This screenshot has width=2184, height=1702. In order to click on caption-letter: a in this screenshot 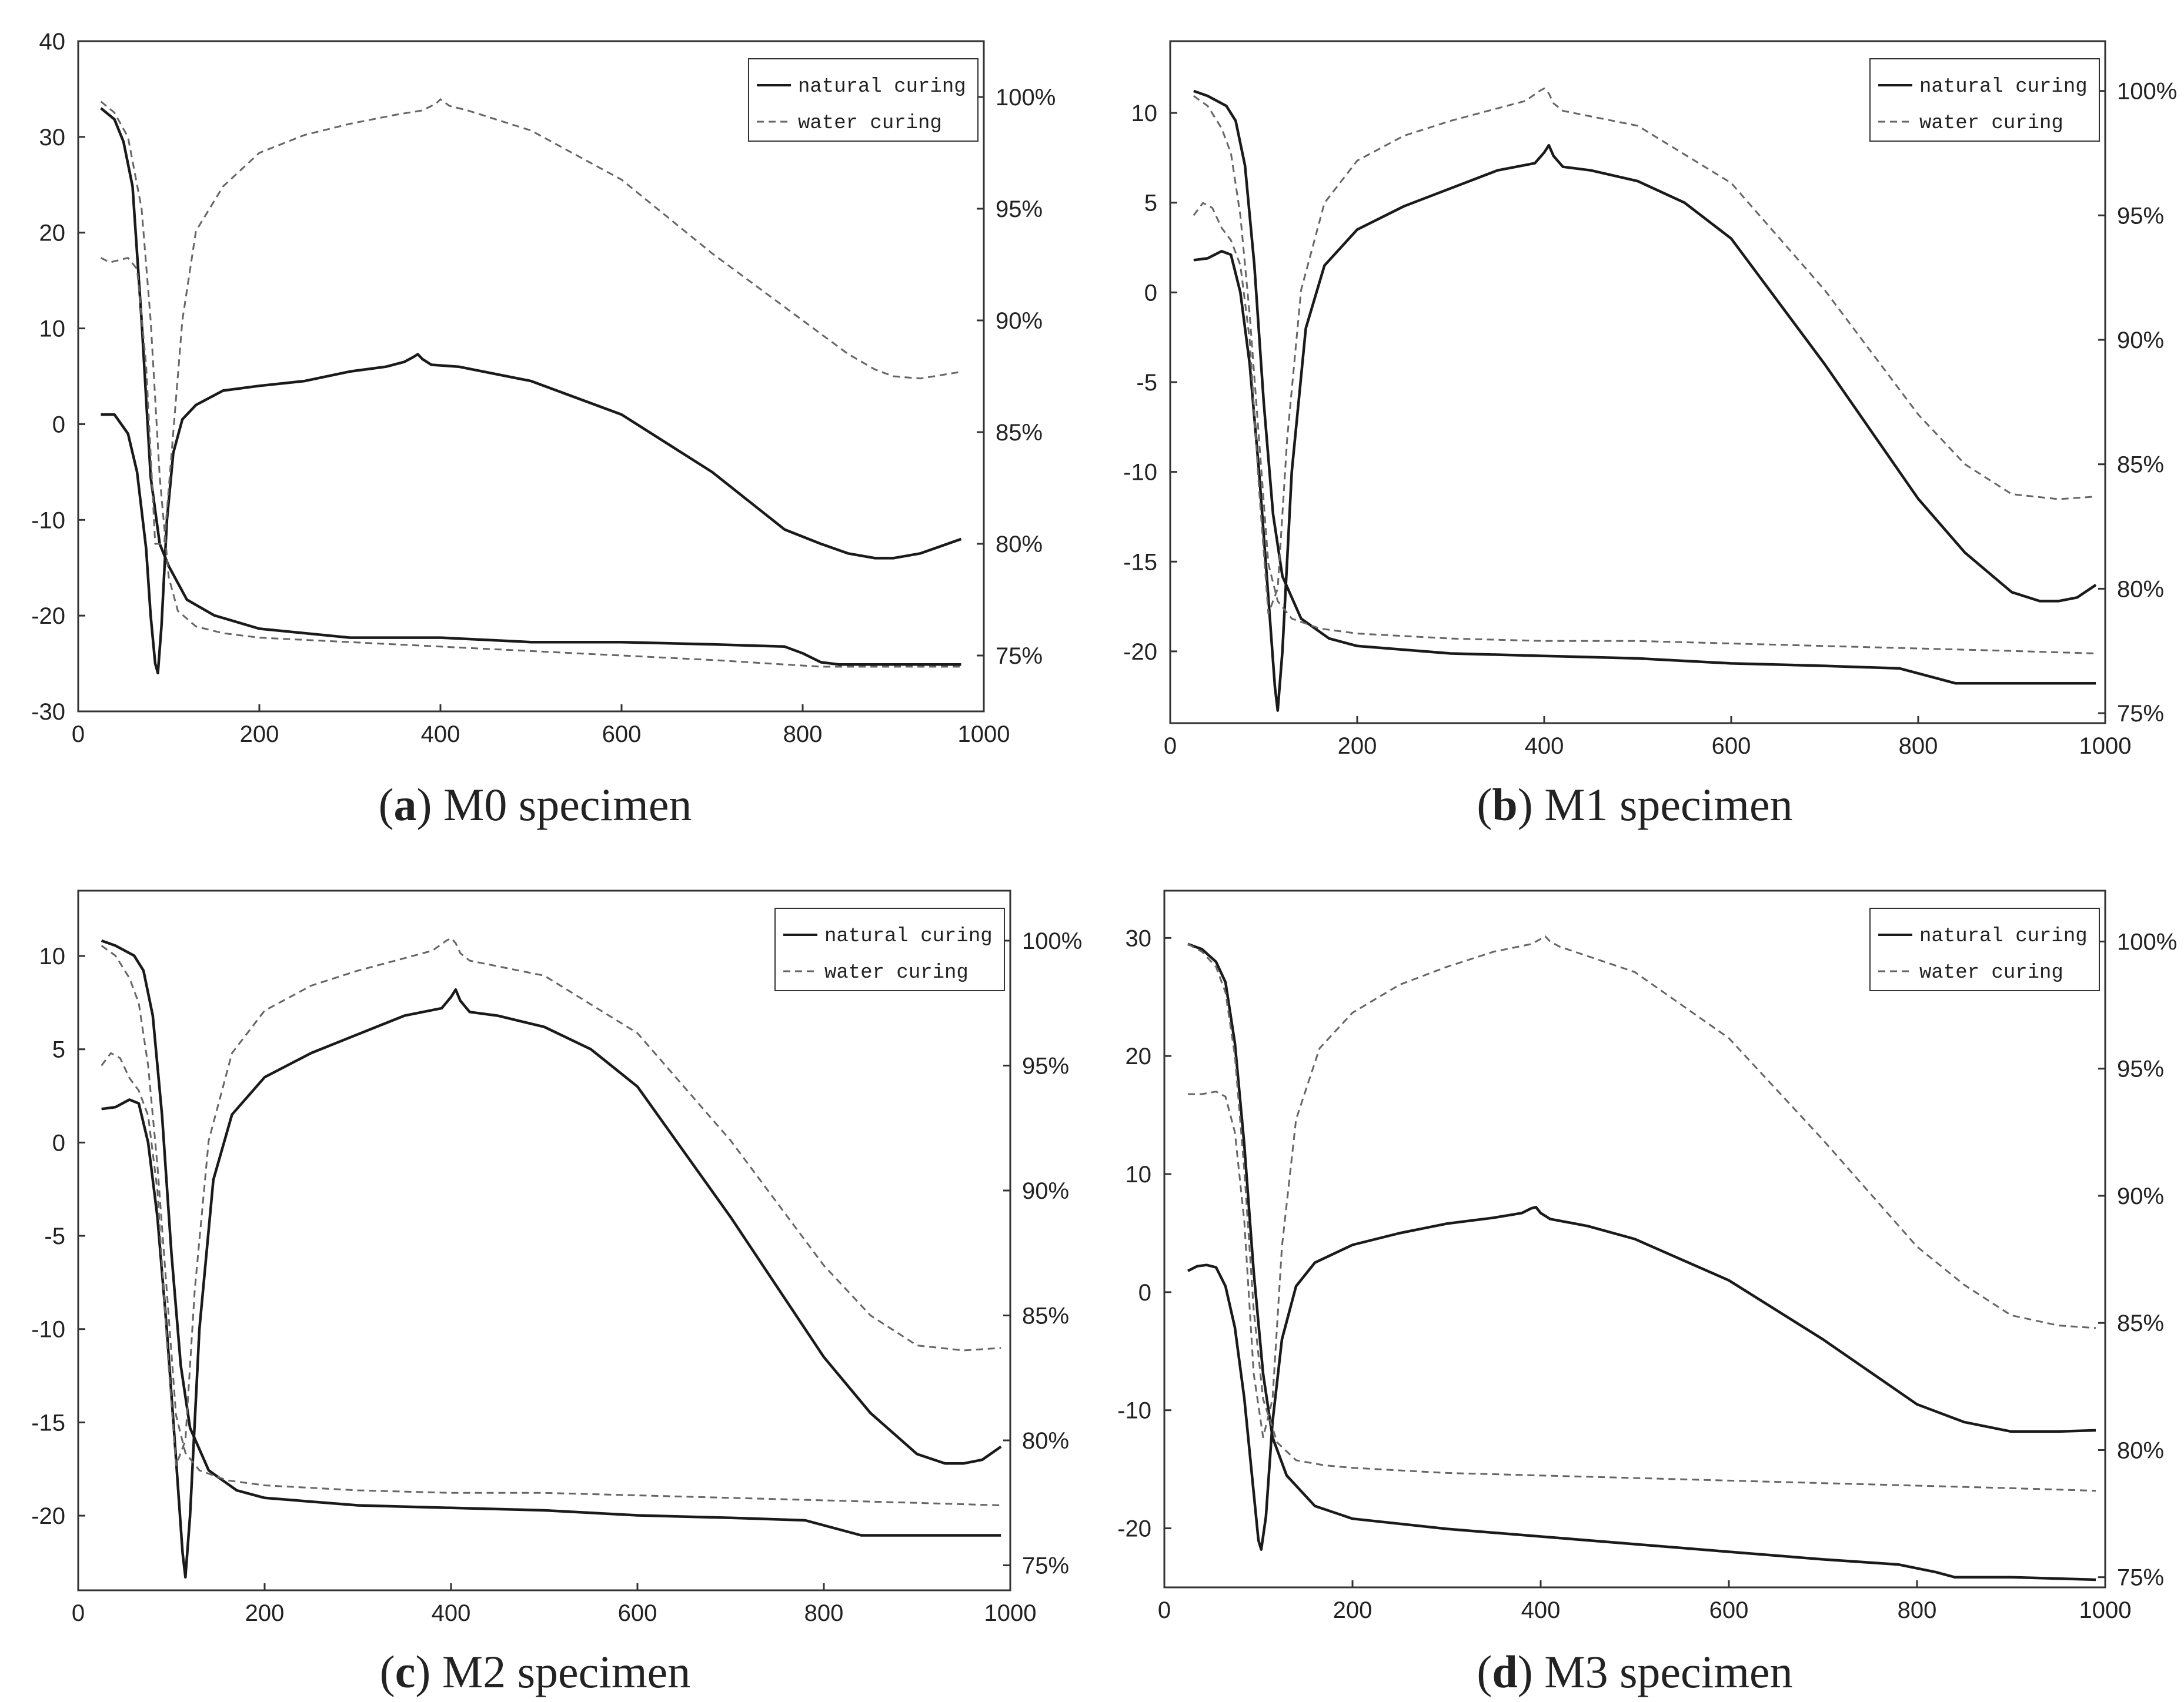, I will do `click(405, 804)`.